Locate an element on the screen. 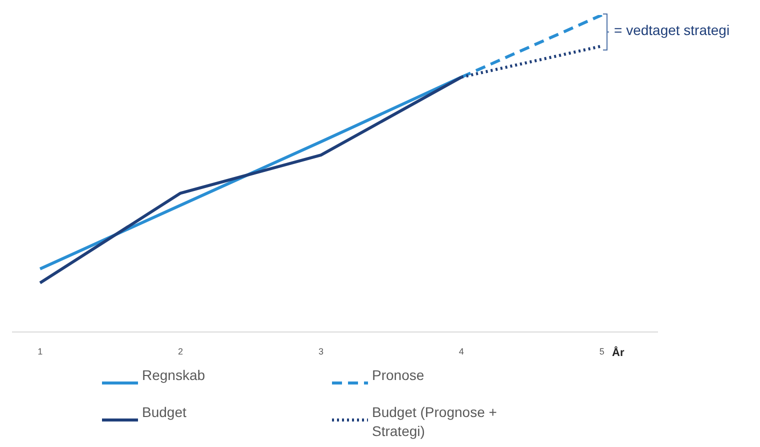 The width and height of the screenshot is (760, 447). legend-label: Pronose is located at coordinates (399, 375).